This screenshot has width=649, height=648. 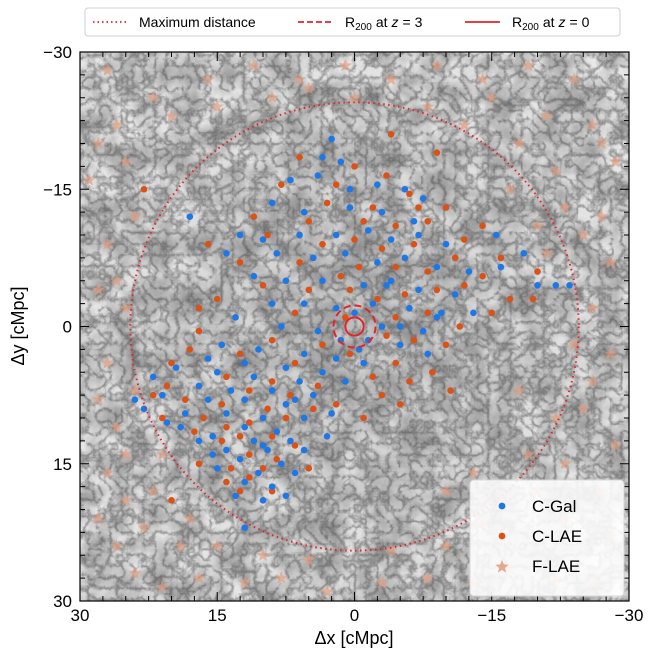 I want to click on legend-clae-marker, so click(x=502, y=536).